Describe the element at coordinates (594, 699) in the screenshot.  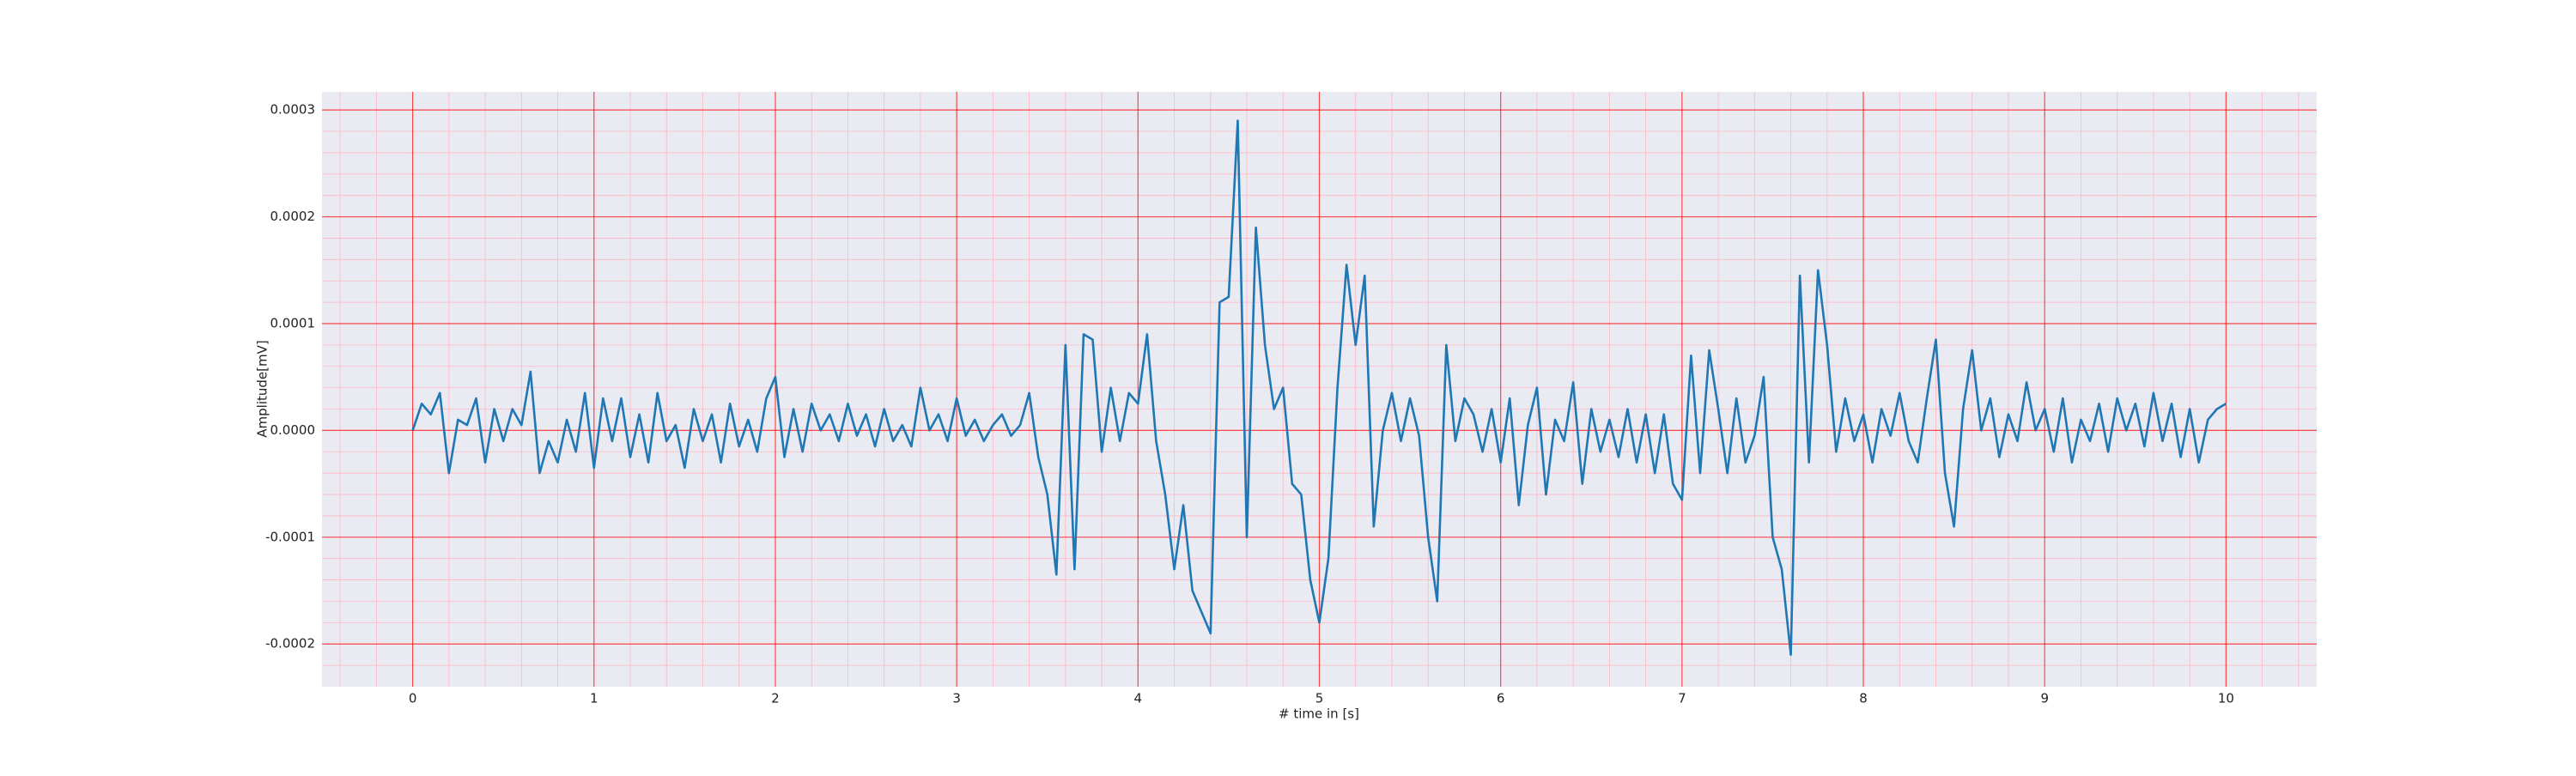
I see `x-tick-label: 1` at that location.